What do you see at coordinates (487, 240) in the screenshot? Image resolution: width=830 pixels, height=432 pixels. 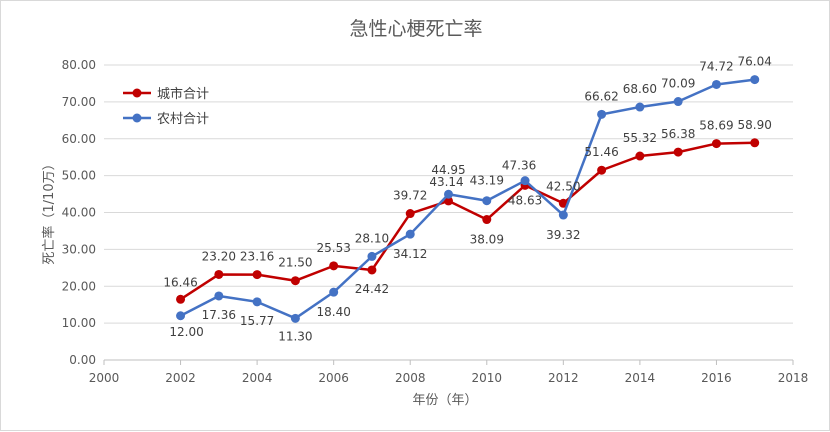 I see `data-label: 38.09` at bounding box center [487, 240].